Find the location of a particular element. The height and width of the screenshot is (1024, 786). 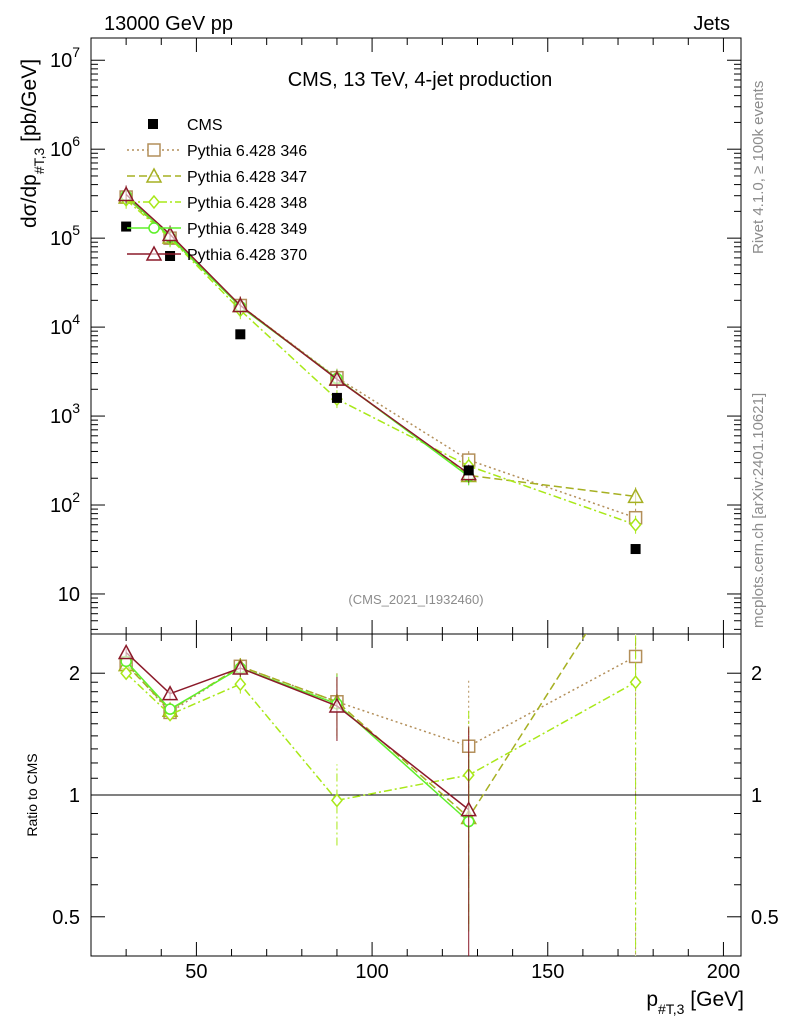

y-tick-label: 10² is located at coordinates (65, 503).